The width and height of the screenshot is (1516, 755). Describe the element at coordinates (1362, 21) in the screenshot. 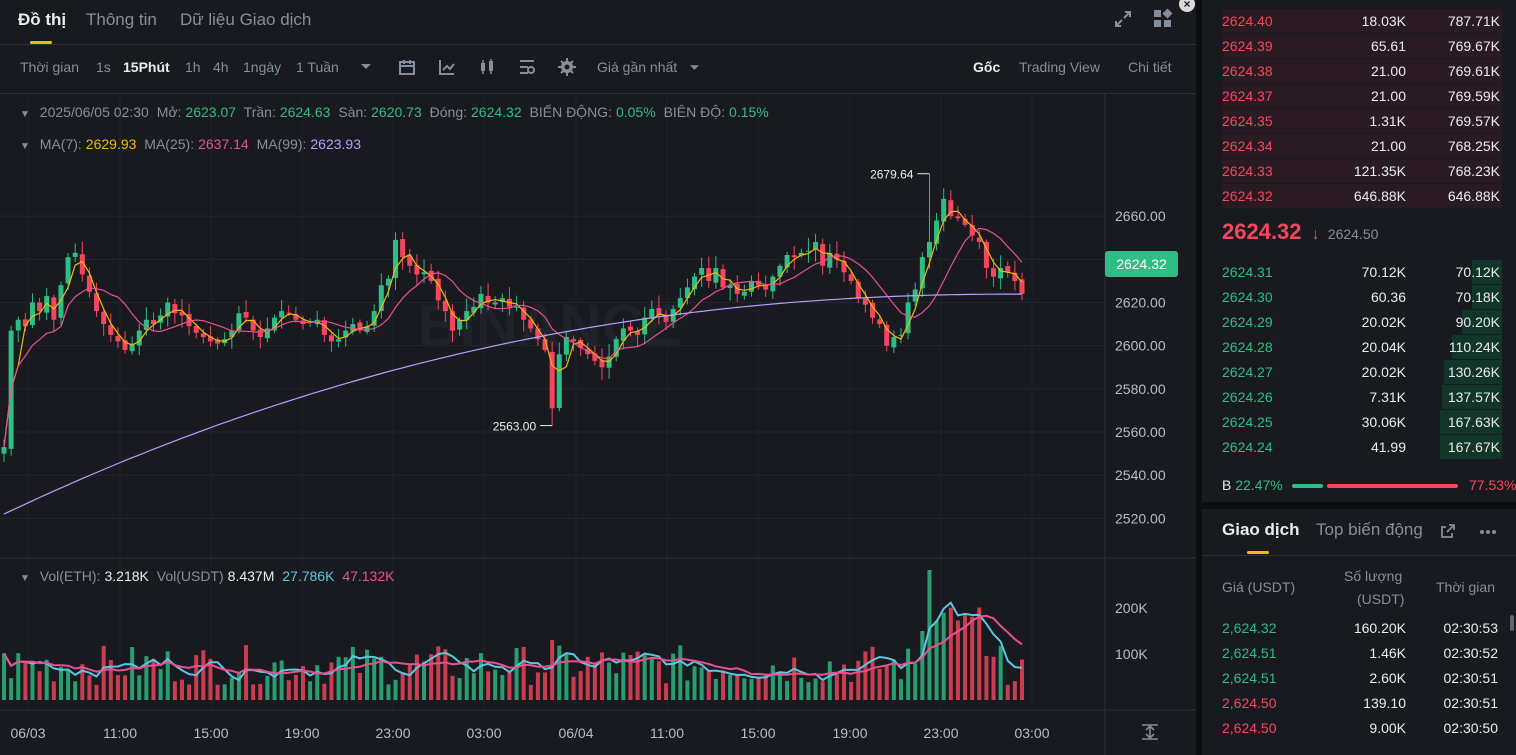

I see `ask-row: 2624.40 18.03K 787.71K` at that location.